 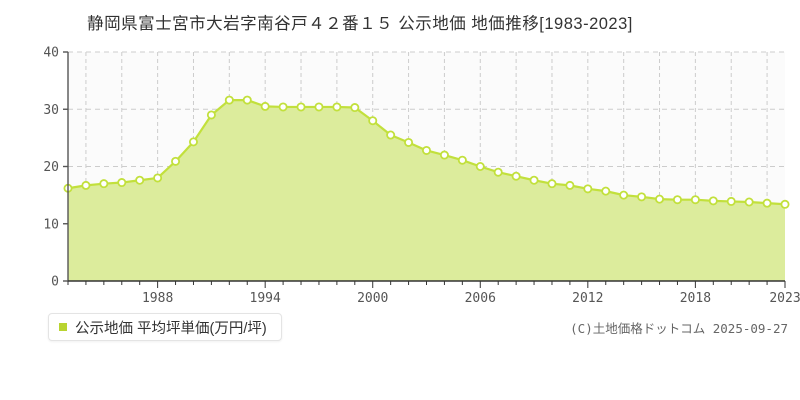 I want to click on x-axis-label: 2000, so click(x=372, y=298).